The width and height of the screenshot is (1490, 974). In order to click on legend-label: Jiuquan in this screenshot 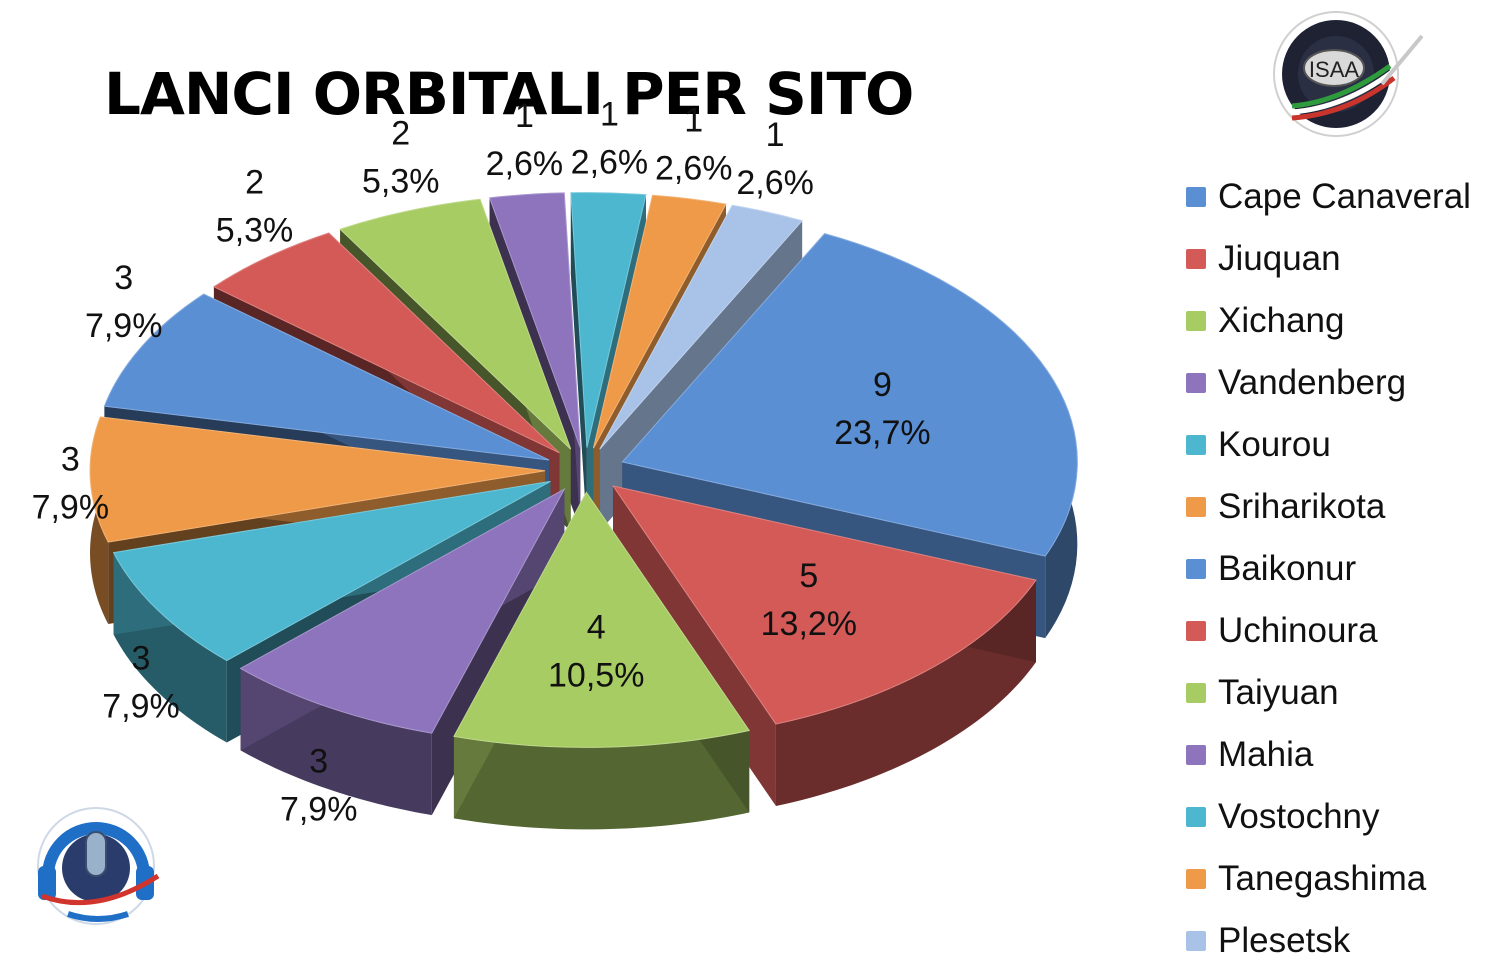, I will do `click(1279, 258)`.